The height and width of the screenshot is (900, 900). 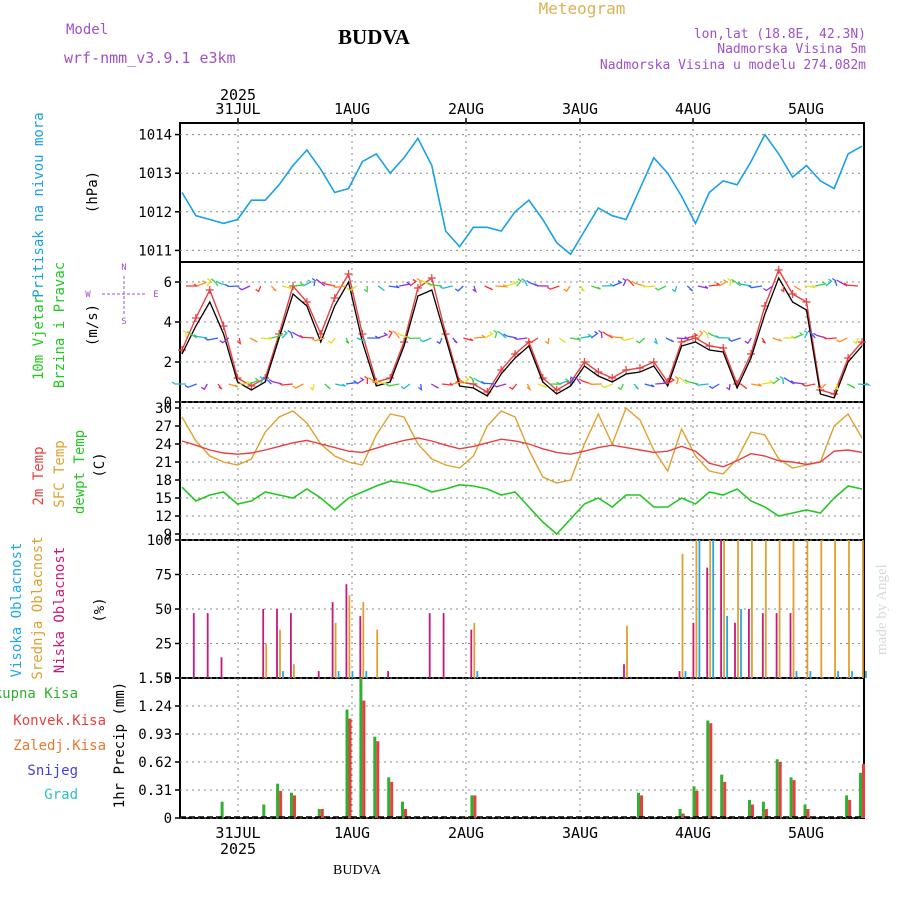 I want to click on wind-unit: (m/s), so click(x=93, y=325).